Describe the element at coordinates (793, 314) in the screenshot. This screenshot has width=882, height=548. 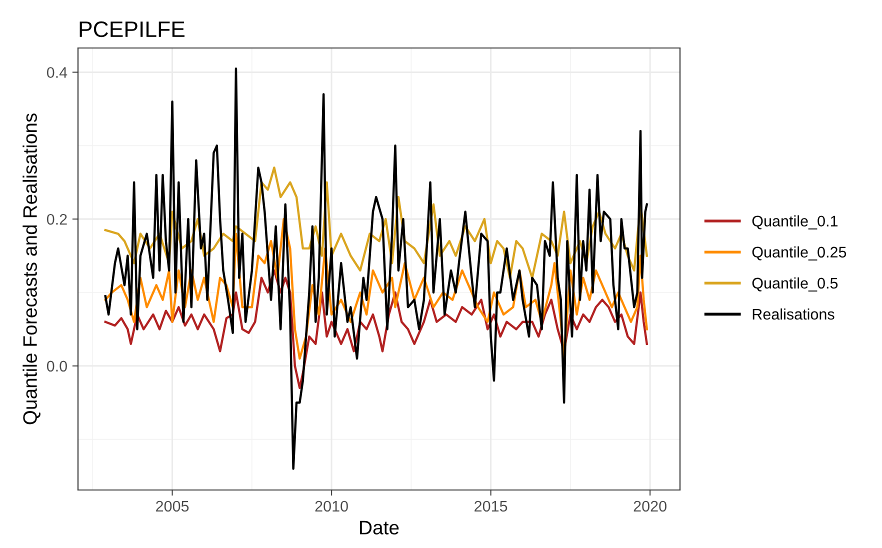
I see `legend-label: Realisations` at that location.